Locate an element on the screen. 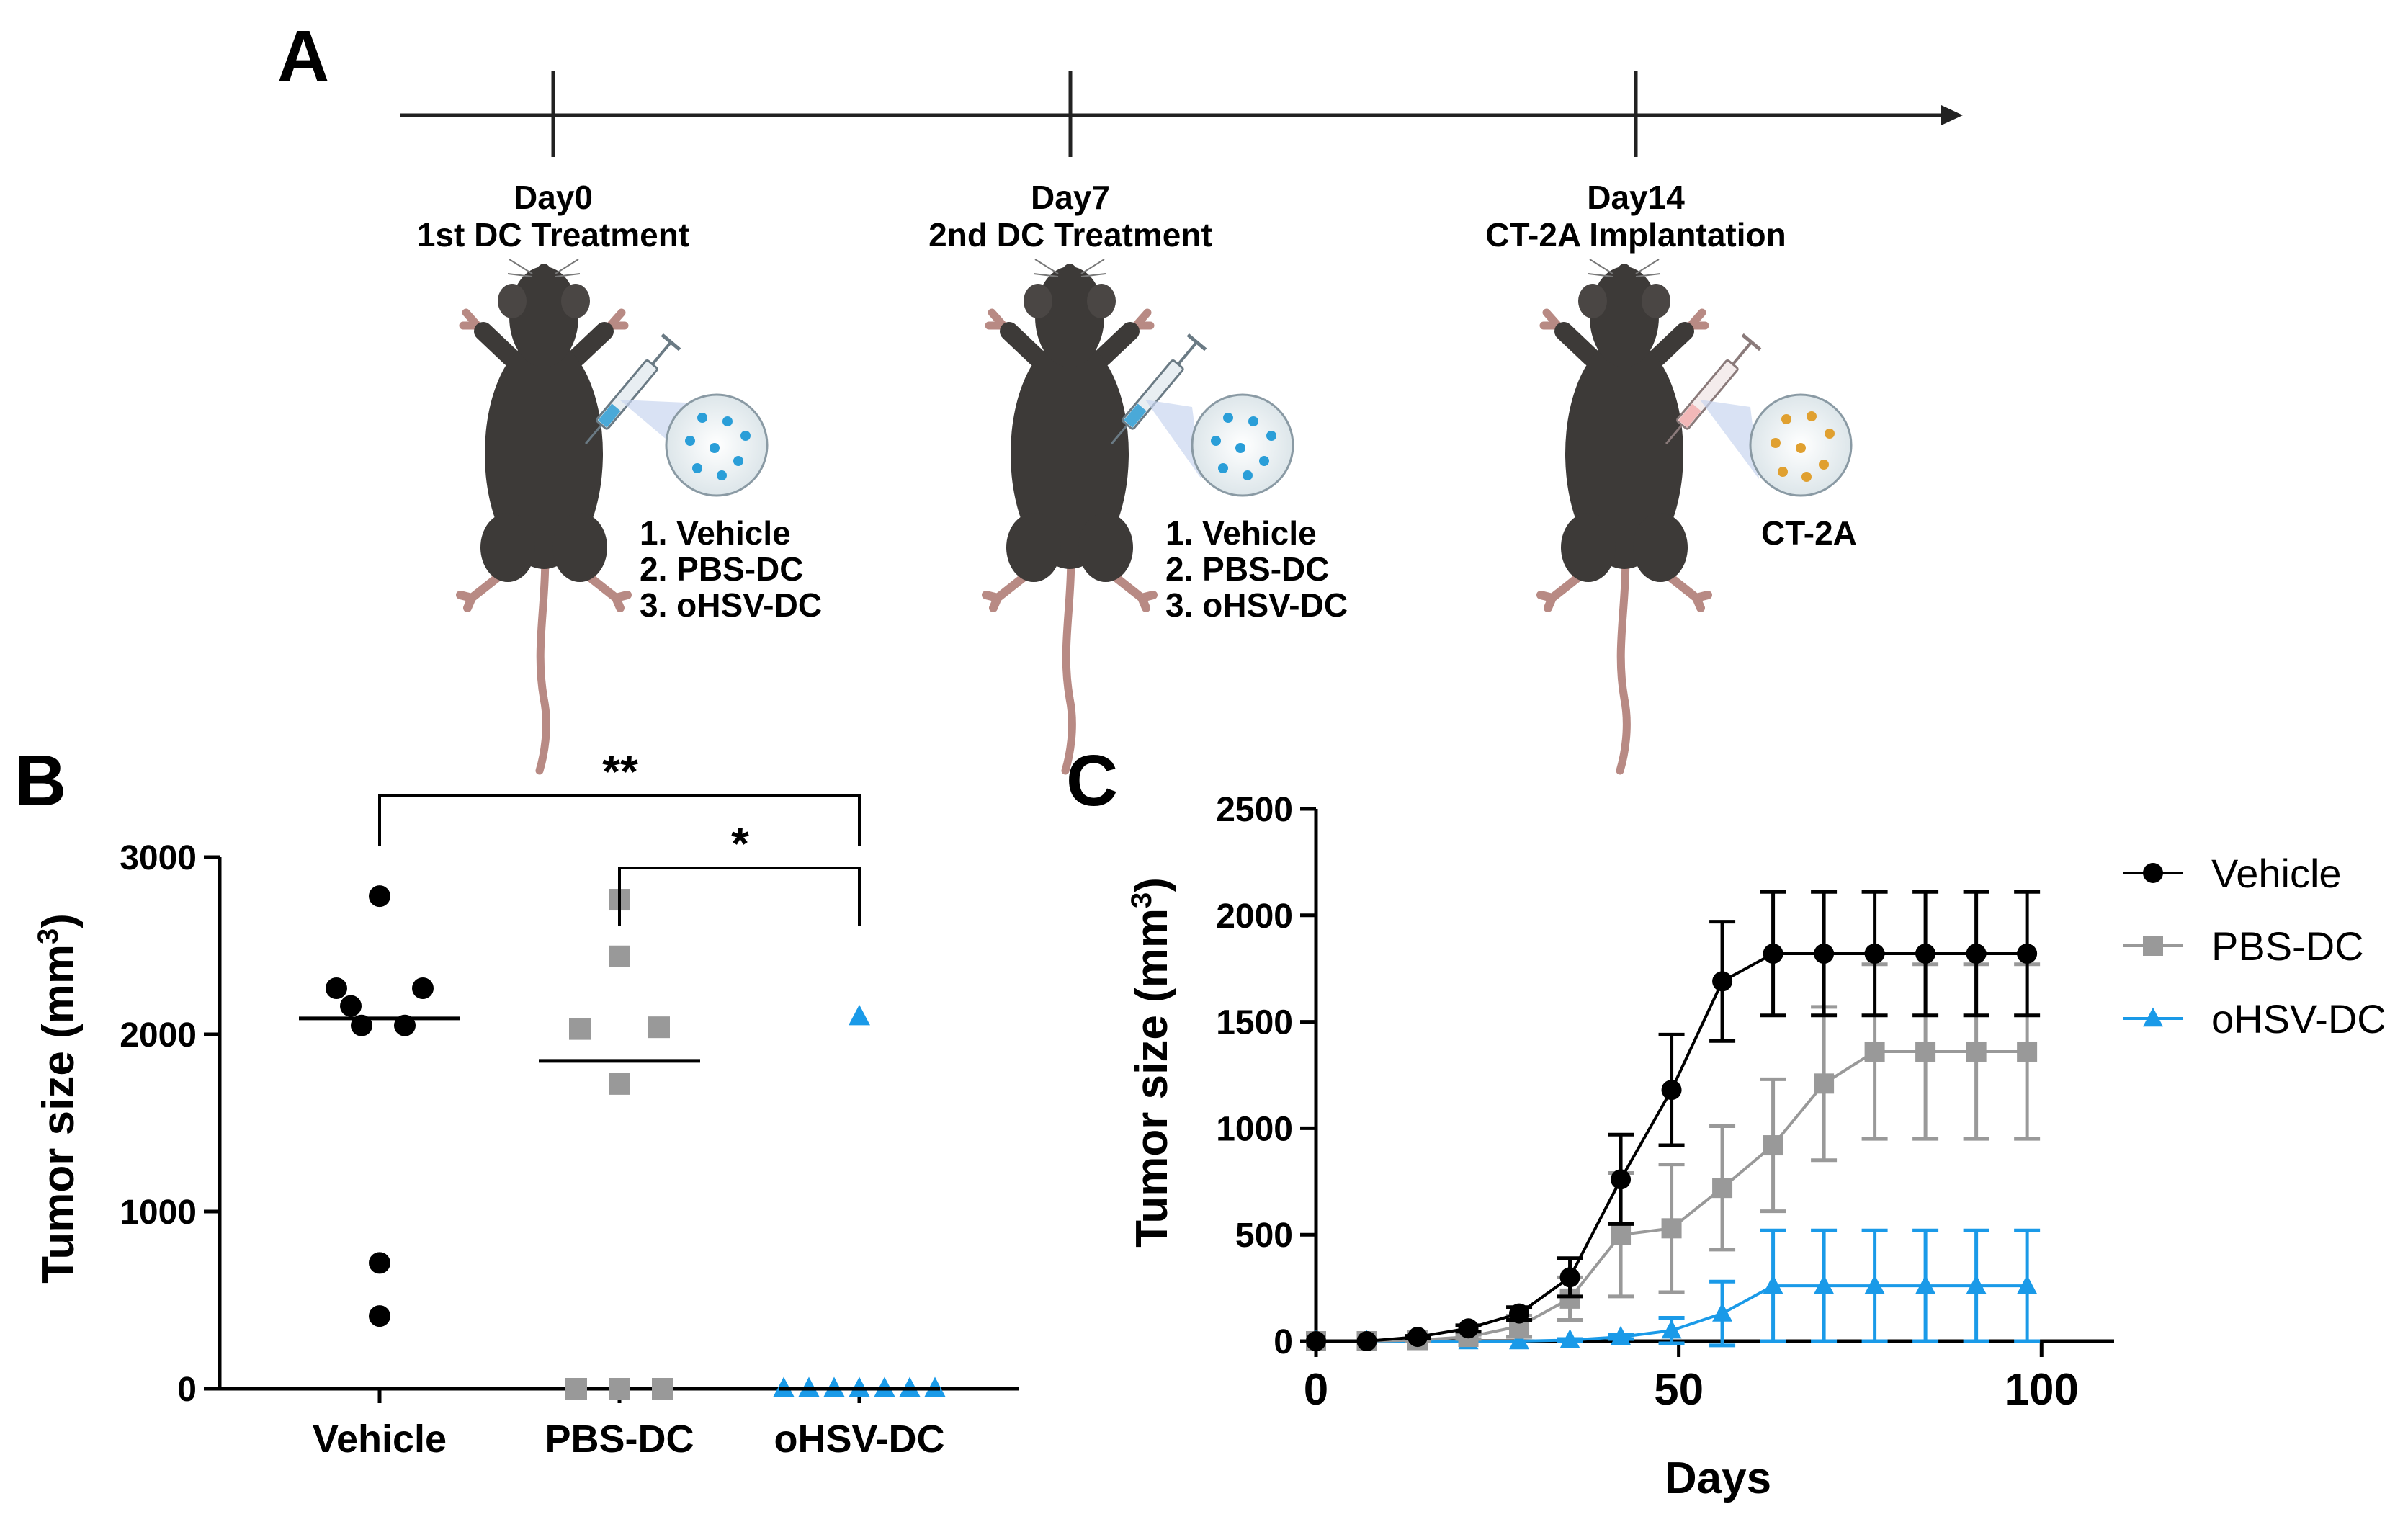 The height and width of the screenshot is (1527, 2408). timeline-event-label: 1st DC Treatment is located at coordinates (553, 235).